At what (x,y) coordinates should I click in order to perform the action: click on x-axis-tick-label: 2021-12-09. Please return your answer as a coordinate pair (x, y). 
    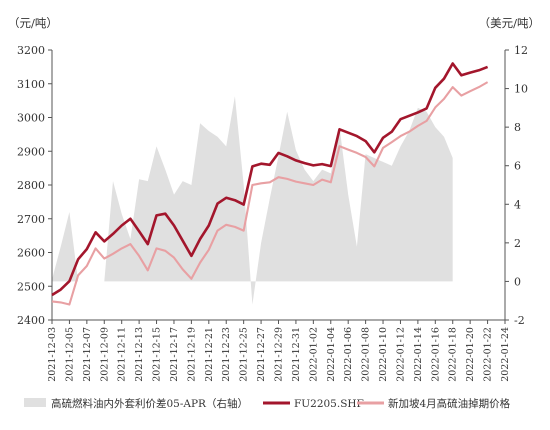
    Looking at the image, I should click on (104, 354).